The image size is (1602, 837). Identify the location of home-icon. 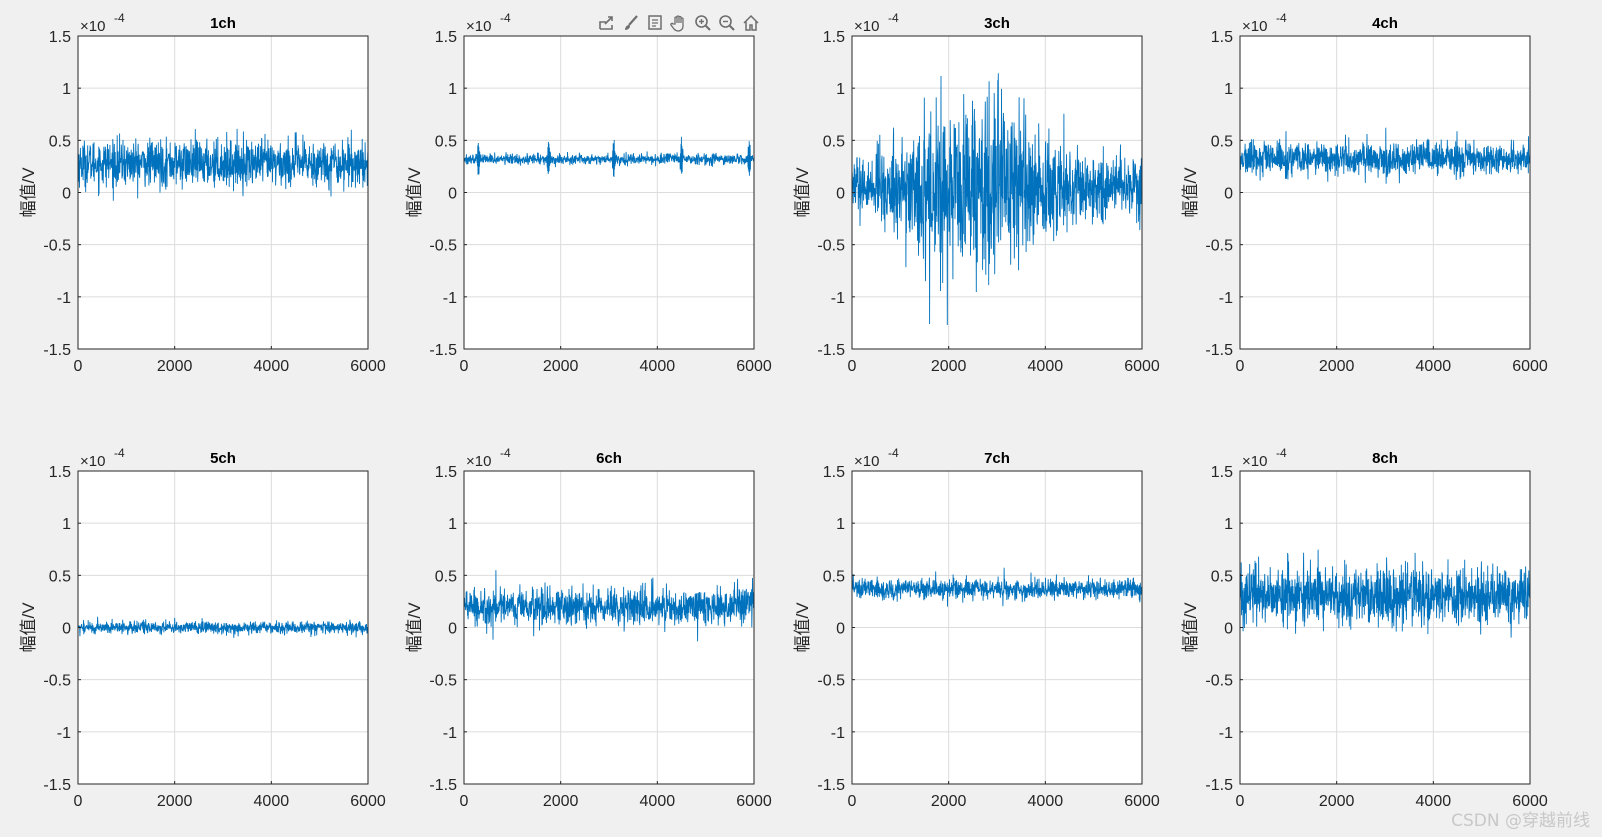
(751, 22).